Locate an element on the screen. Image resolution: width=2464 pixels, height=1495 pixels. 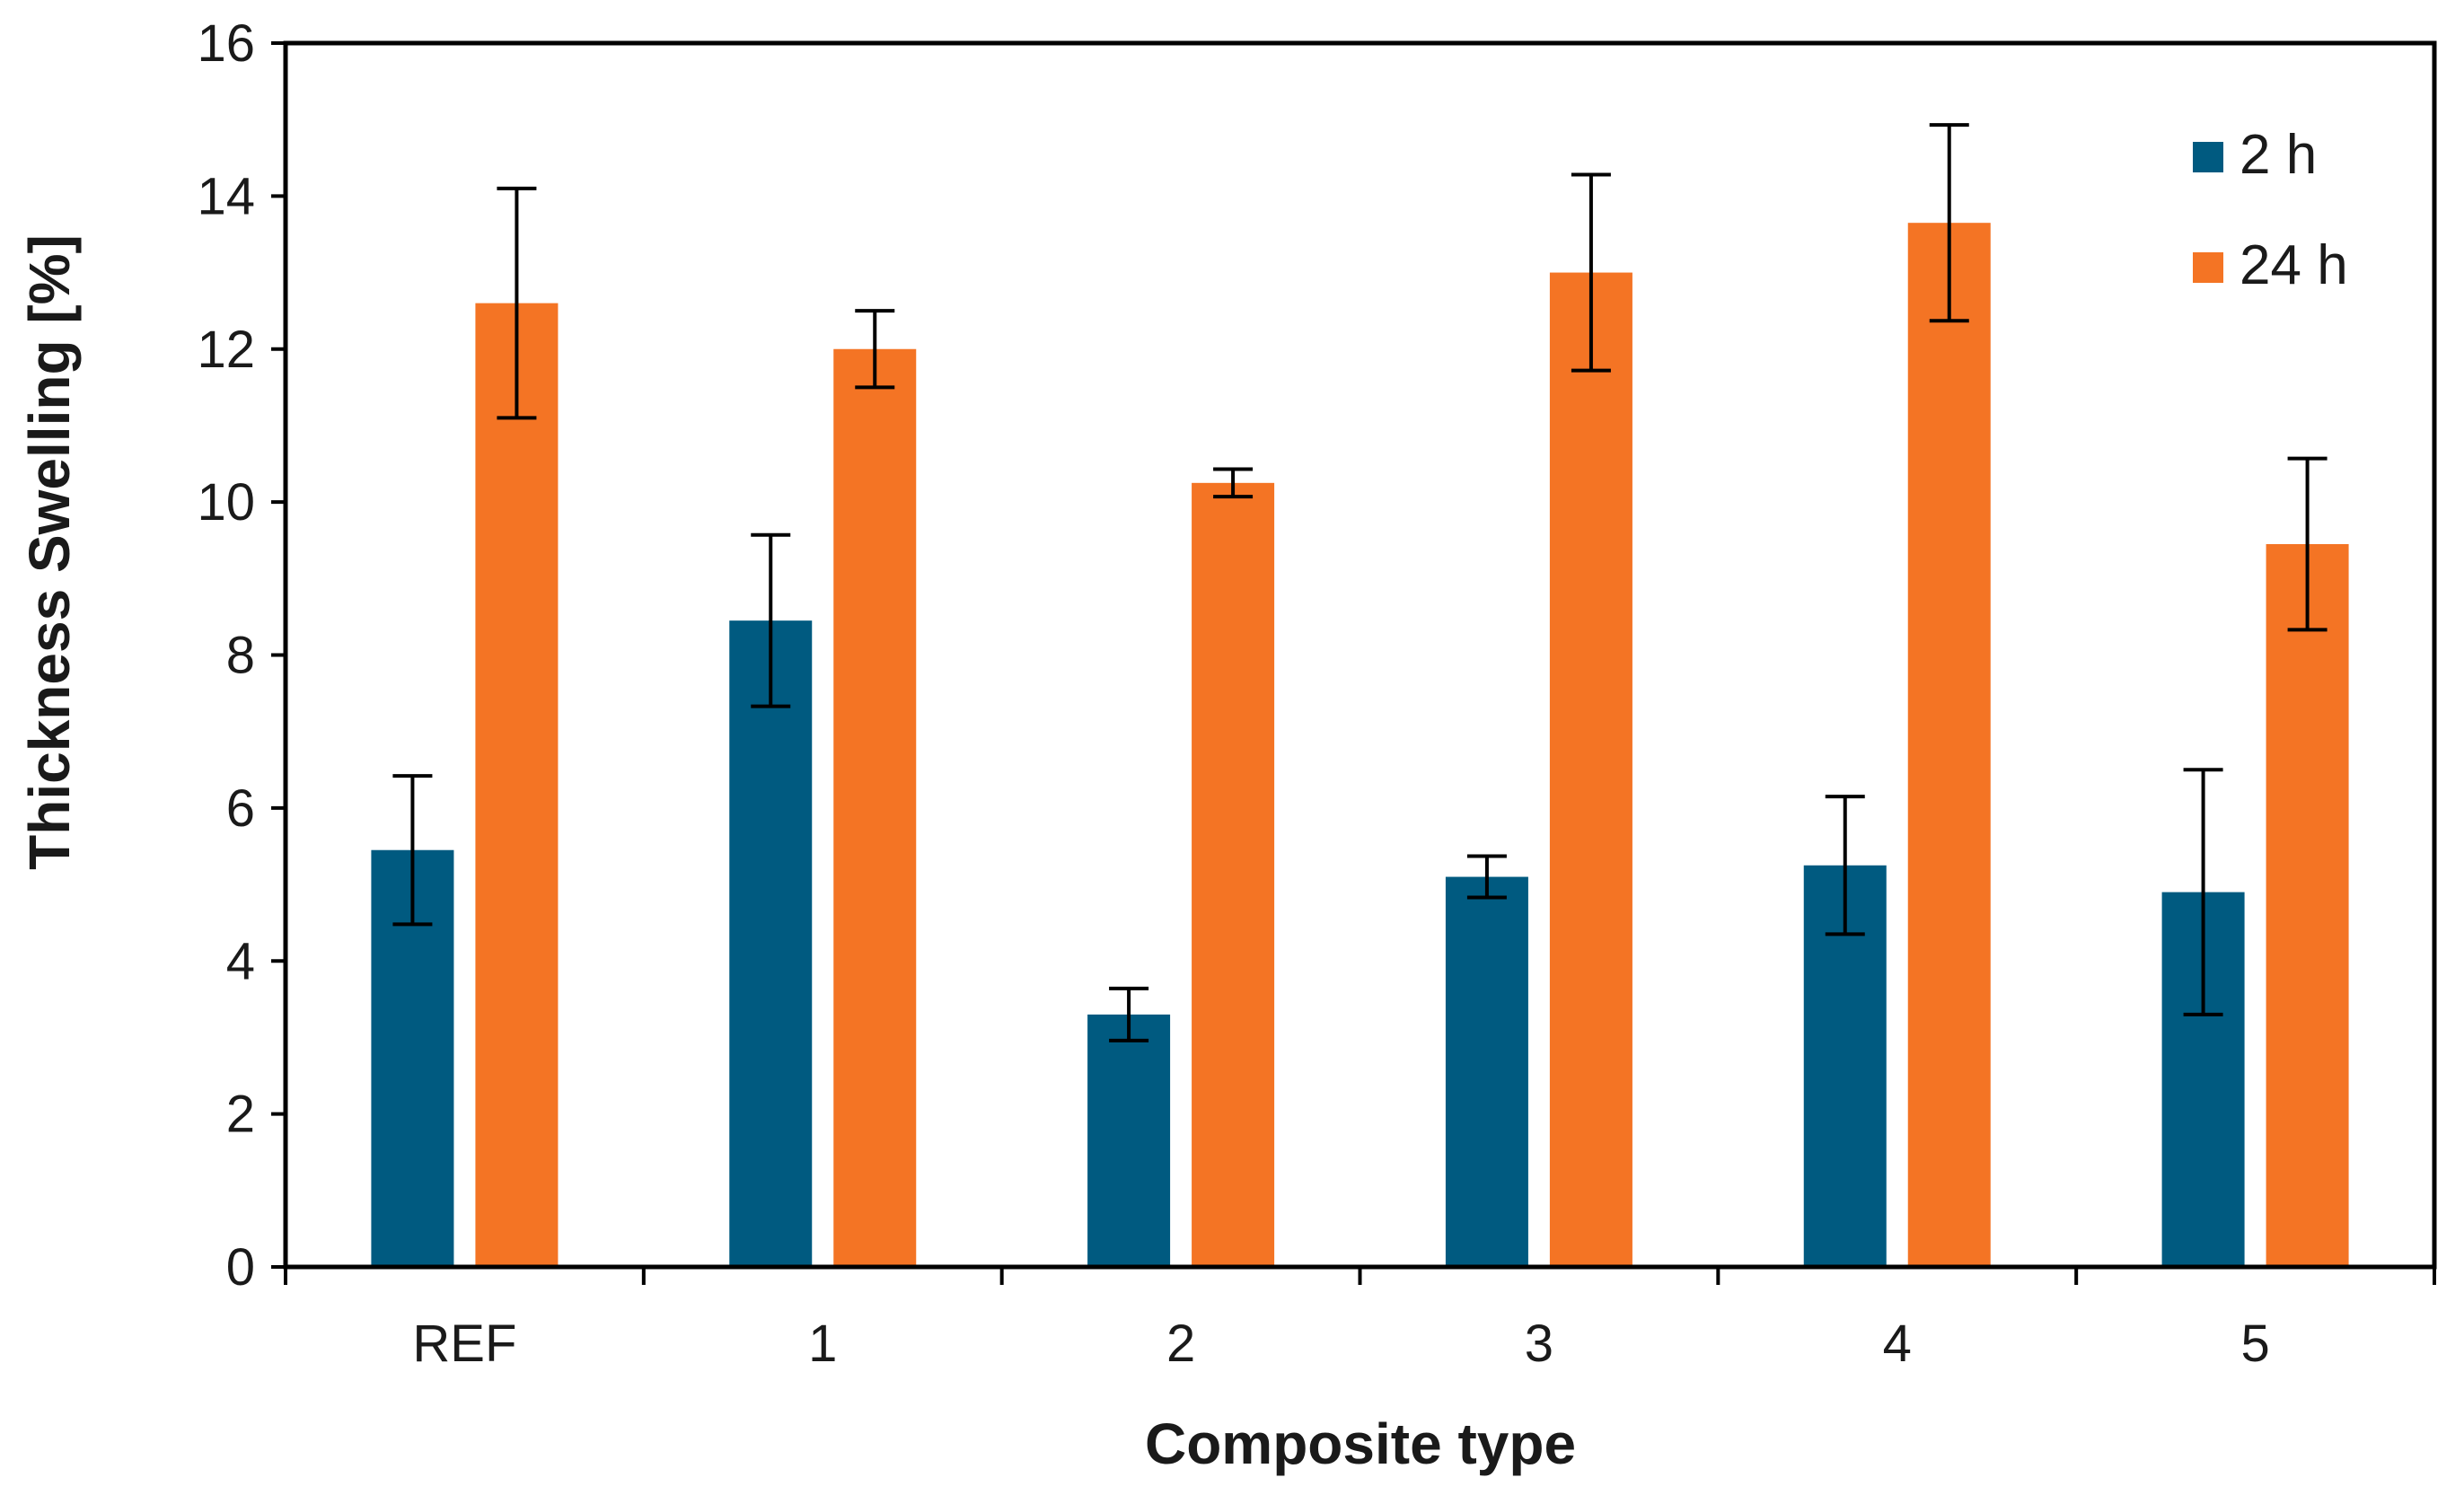
x-tick-label: 4 is located at coordinates (1897, 1344).